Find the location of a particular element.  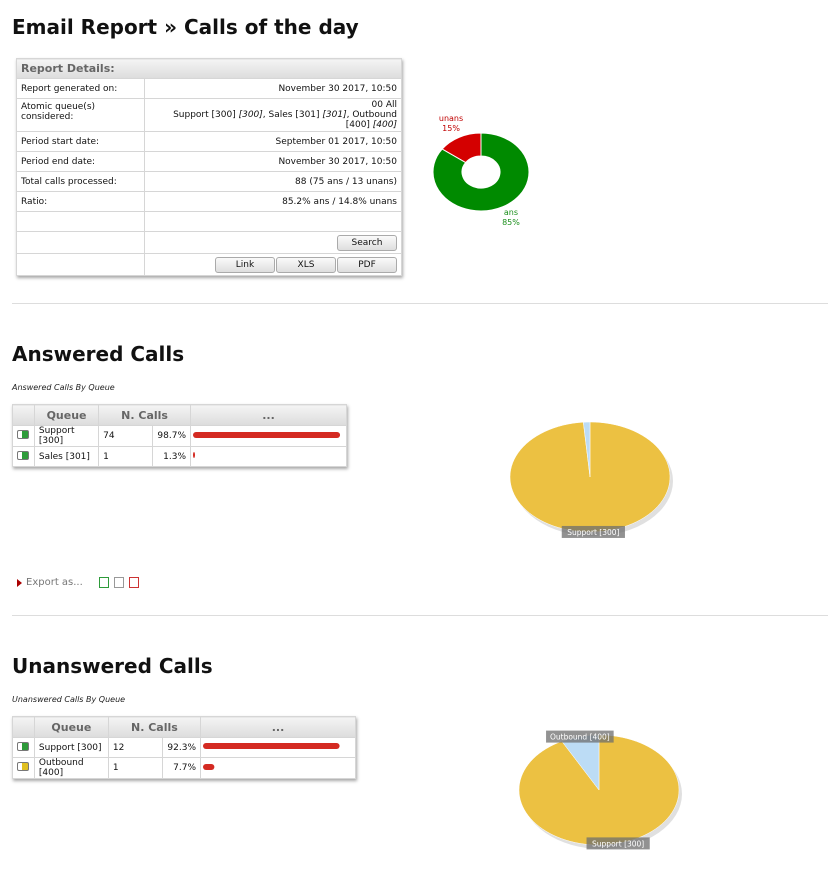

export-button: Link is located at coordinates (245, 264).